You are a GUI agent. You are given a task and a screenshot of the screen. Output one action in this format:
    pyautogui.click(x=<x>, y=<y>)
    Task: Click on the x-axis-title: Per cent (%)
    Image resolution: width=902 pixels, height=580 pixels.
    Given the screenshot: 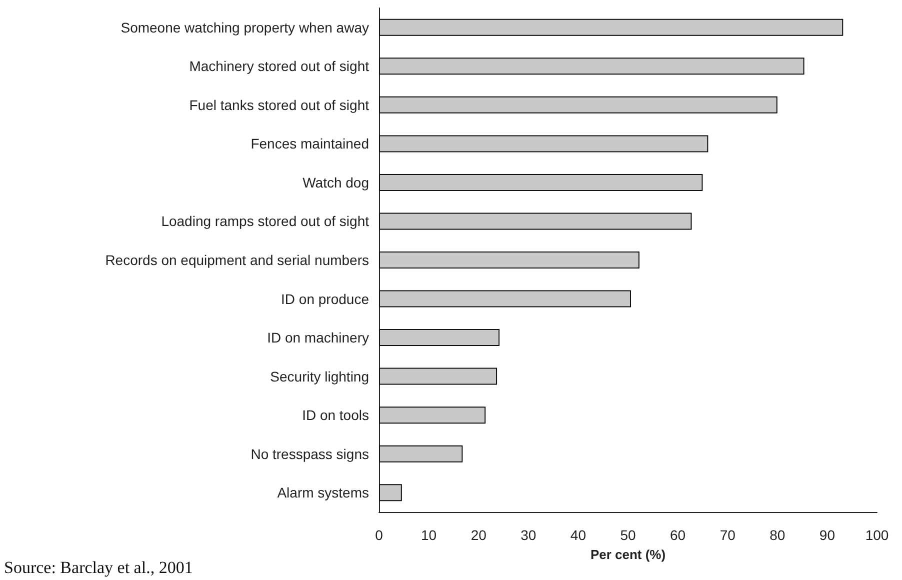 What is the action you would take?
    pyautogui.click(x=628, y=554)
    